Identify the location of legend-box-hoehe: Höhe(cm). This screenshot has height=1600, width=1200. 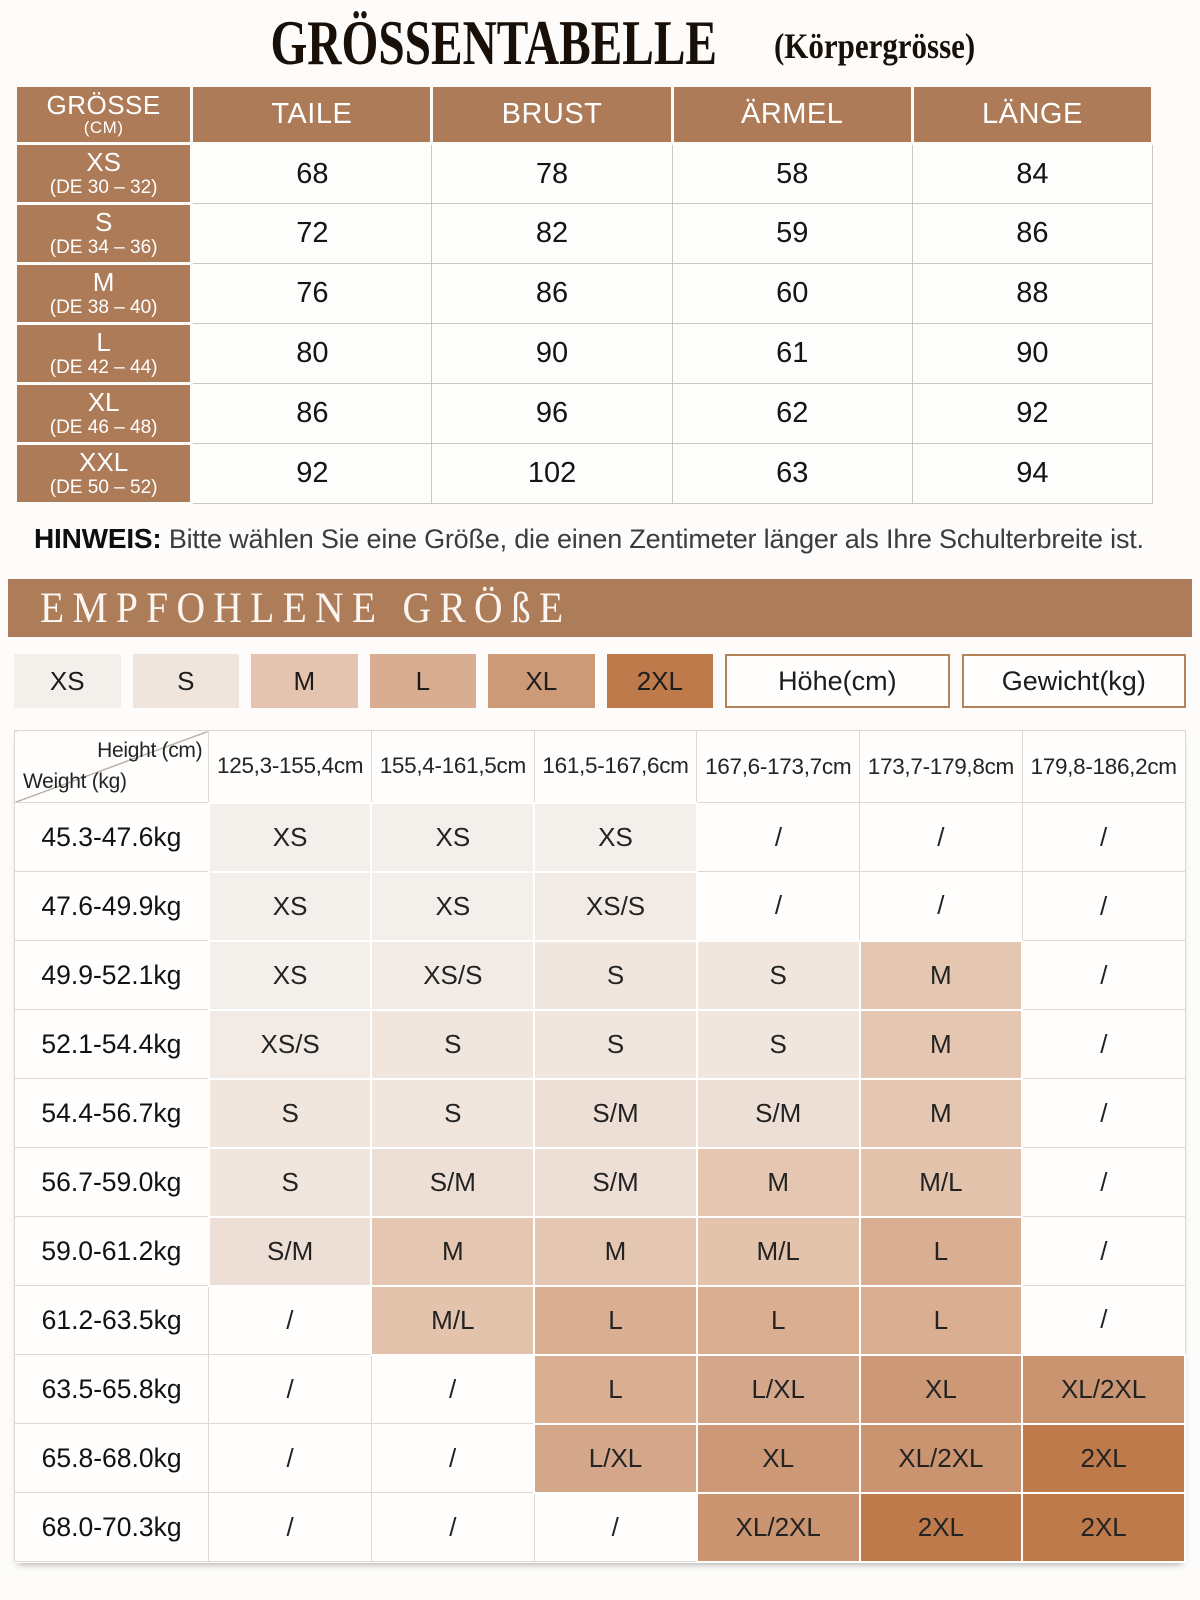
(837, 681).